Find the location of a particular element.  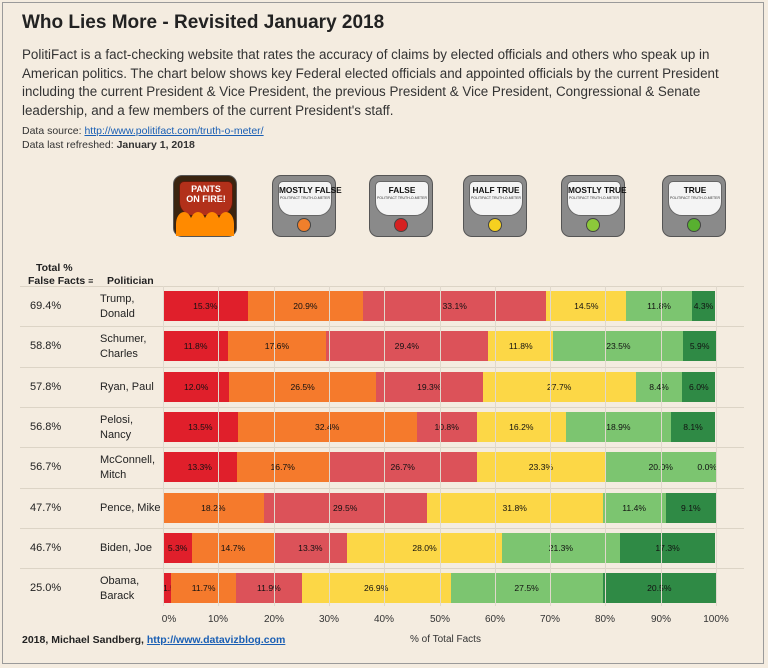

politician-name: Biden, Joe is located at coordinates (126, 548).